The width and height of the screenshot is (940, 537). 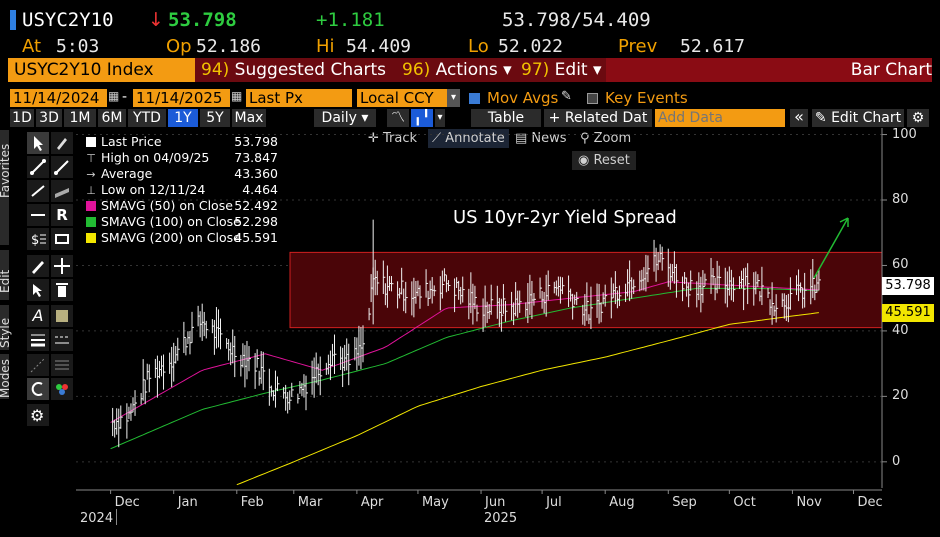 I want to click on legend-row: Last Price 53.798, so click(x=182, y=142).